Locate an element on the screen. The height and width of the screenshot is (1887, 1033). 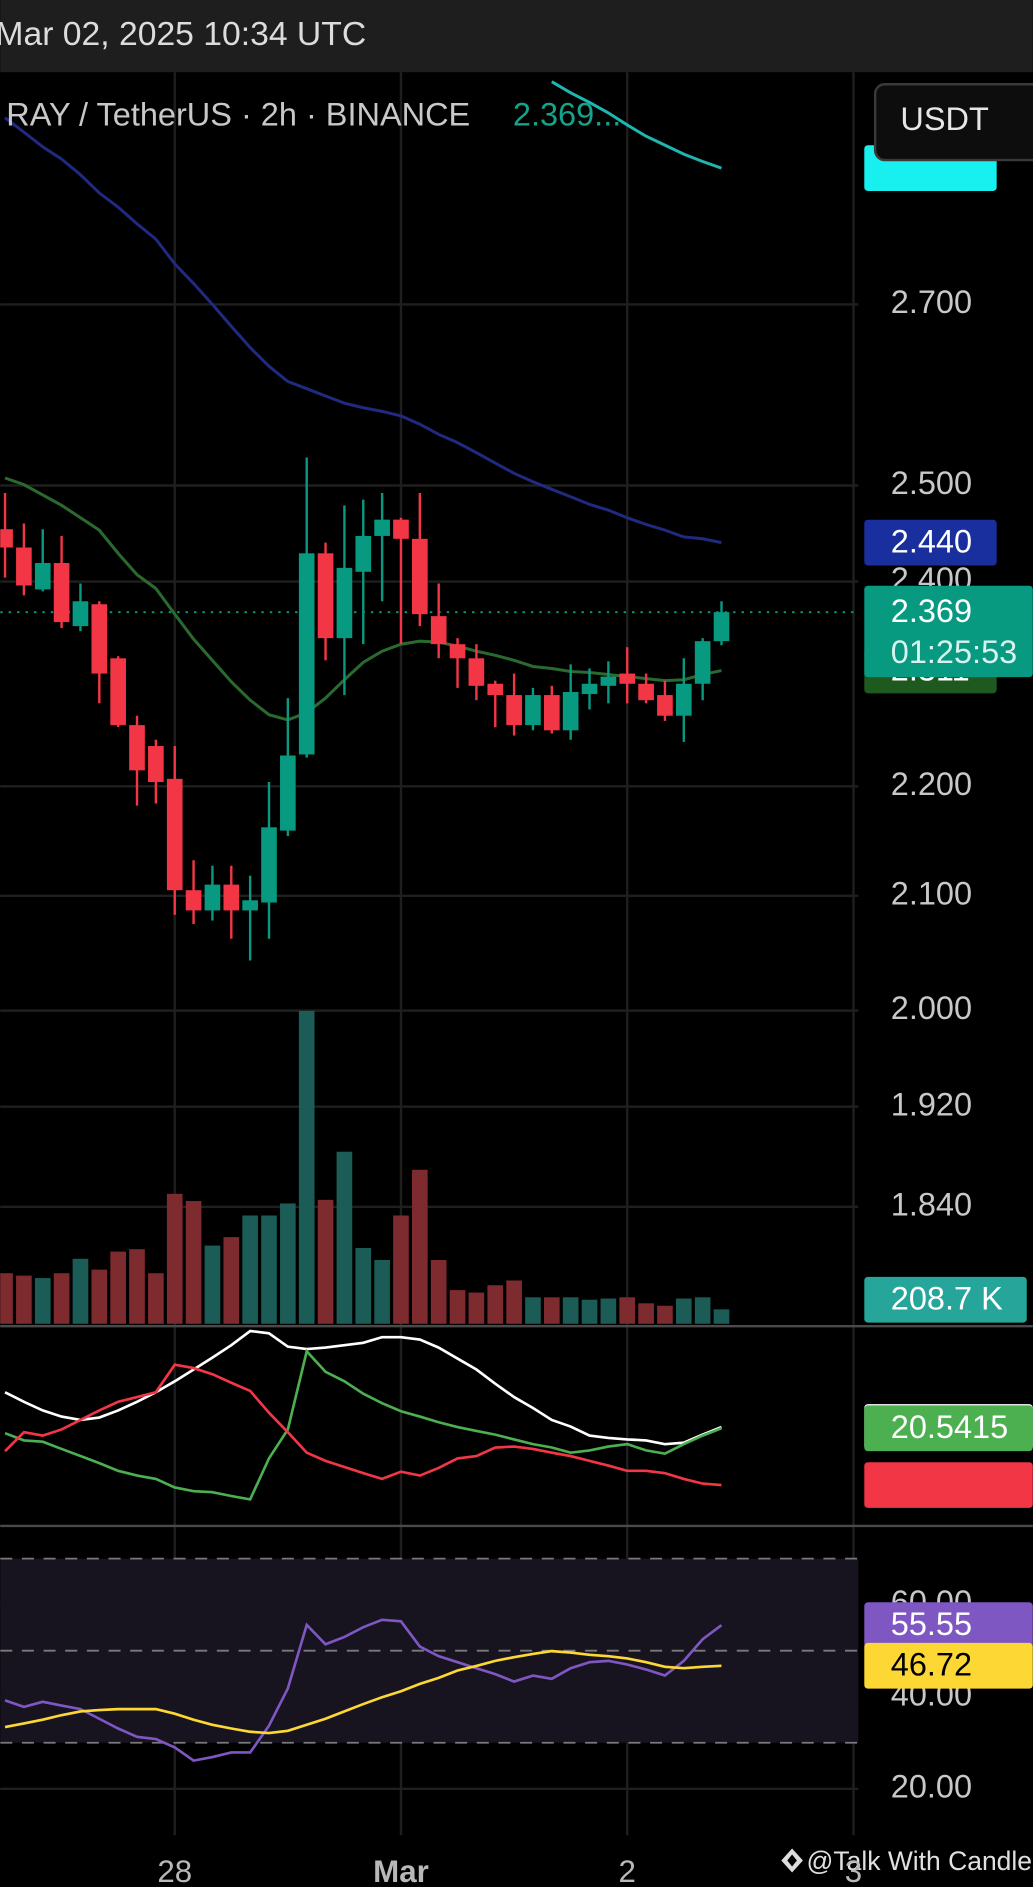
y-tick-label: 2.100 is located at coordinates (931, 893).